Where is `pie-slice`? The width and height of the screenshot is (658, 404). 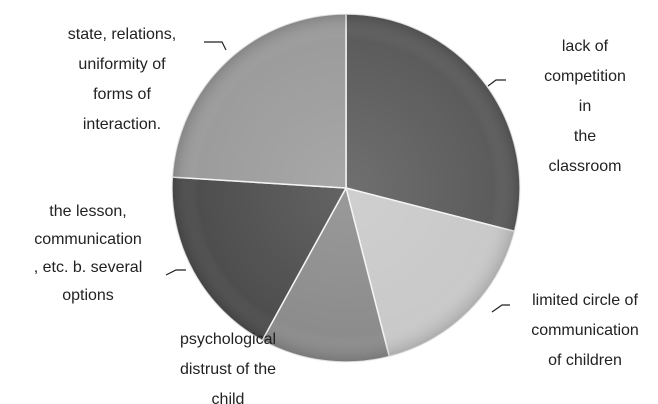
pie-slice is located at coordinates (259, 101).